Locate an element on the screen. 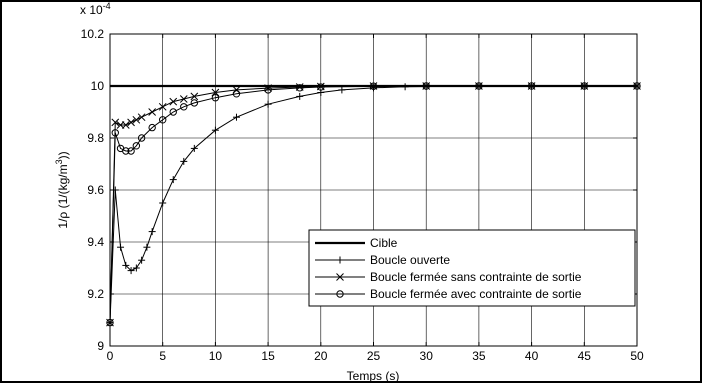 The width and height of the screenshot is (702, 383). legend-label: Boucle fermée avec contrainte de sortie is located at coordinates (476, 294).